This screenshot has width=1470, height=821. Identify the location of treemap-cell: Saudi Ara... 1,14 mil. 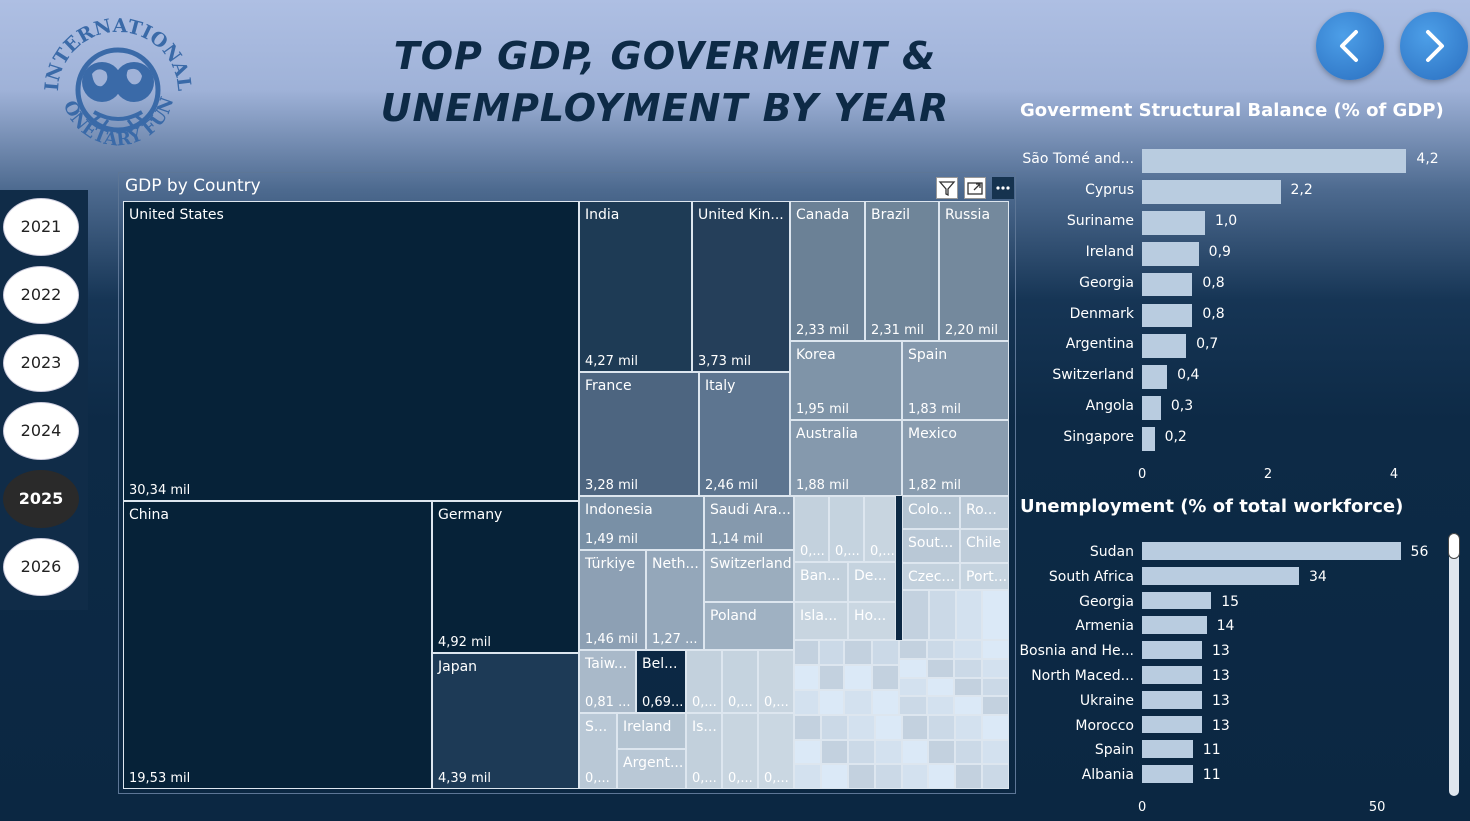
(749, 523).